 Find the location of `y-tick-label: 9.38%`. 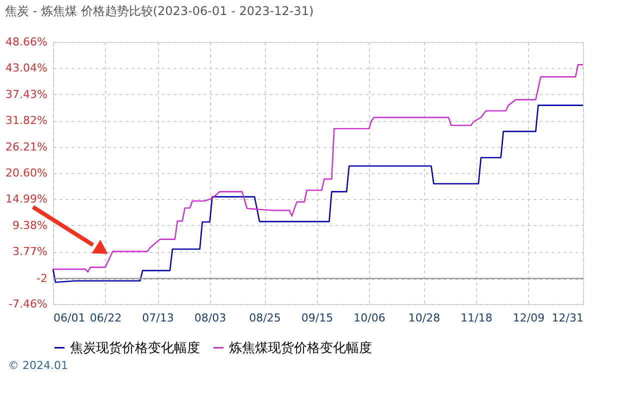

y-tick-label: 9.38% is located at coordinates (30, 225).